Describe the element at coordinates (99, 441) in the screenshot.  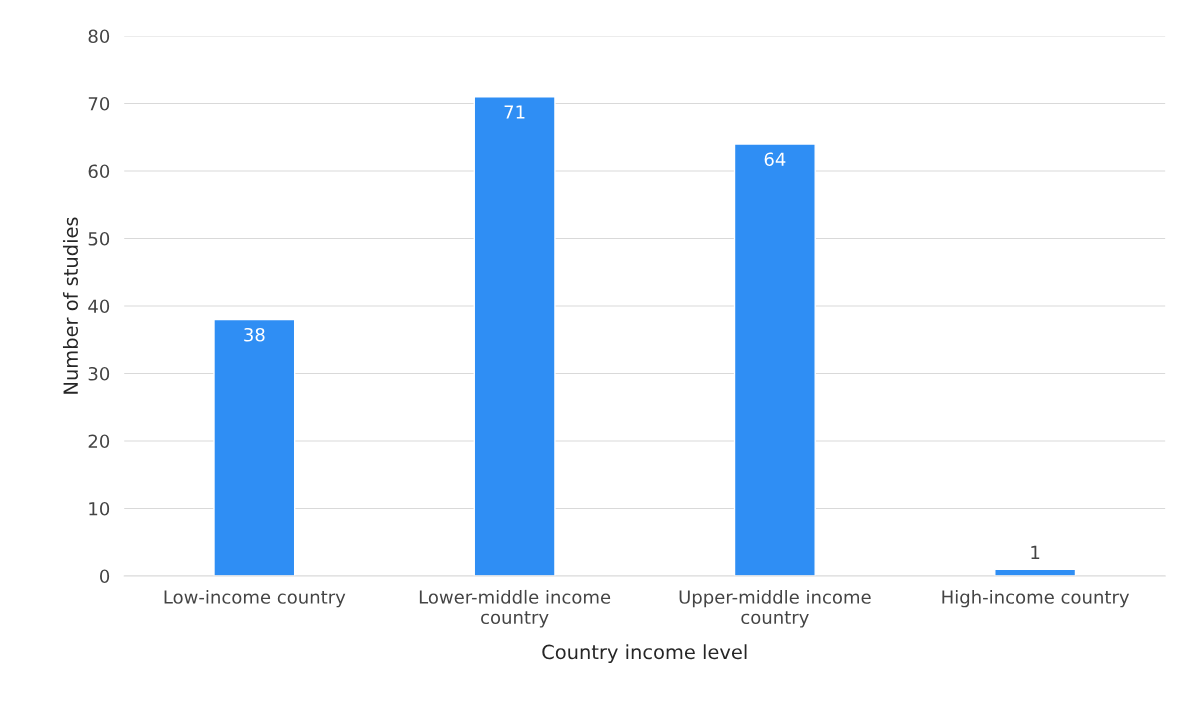
I see `y-tick-label: 20` at that location.